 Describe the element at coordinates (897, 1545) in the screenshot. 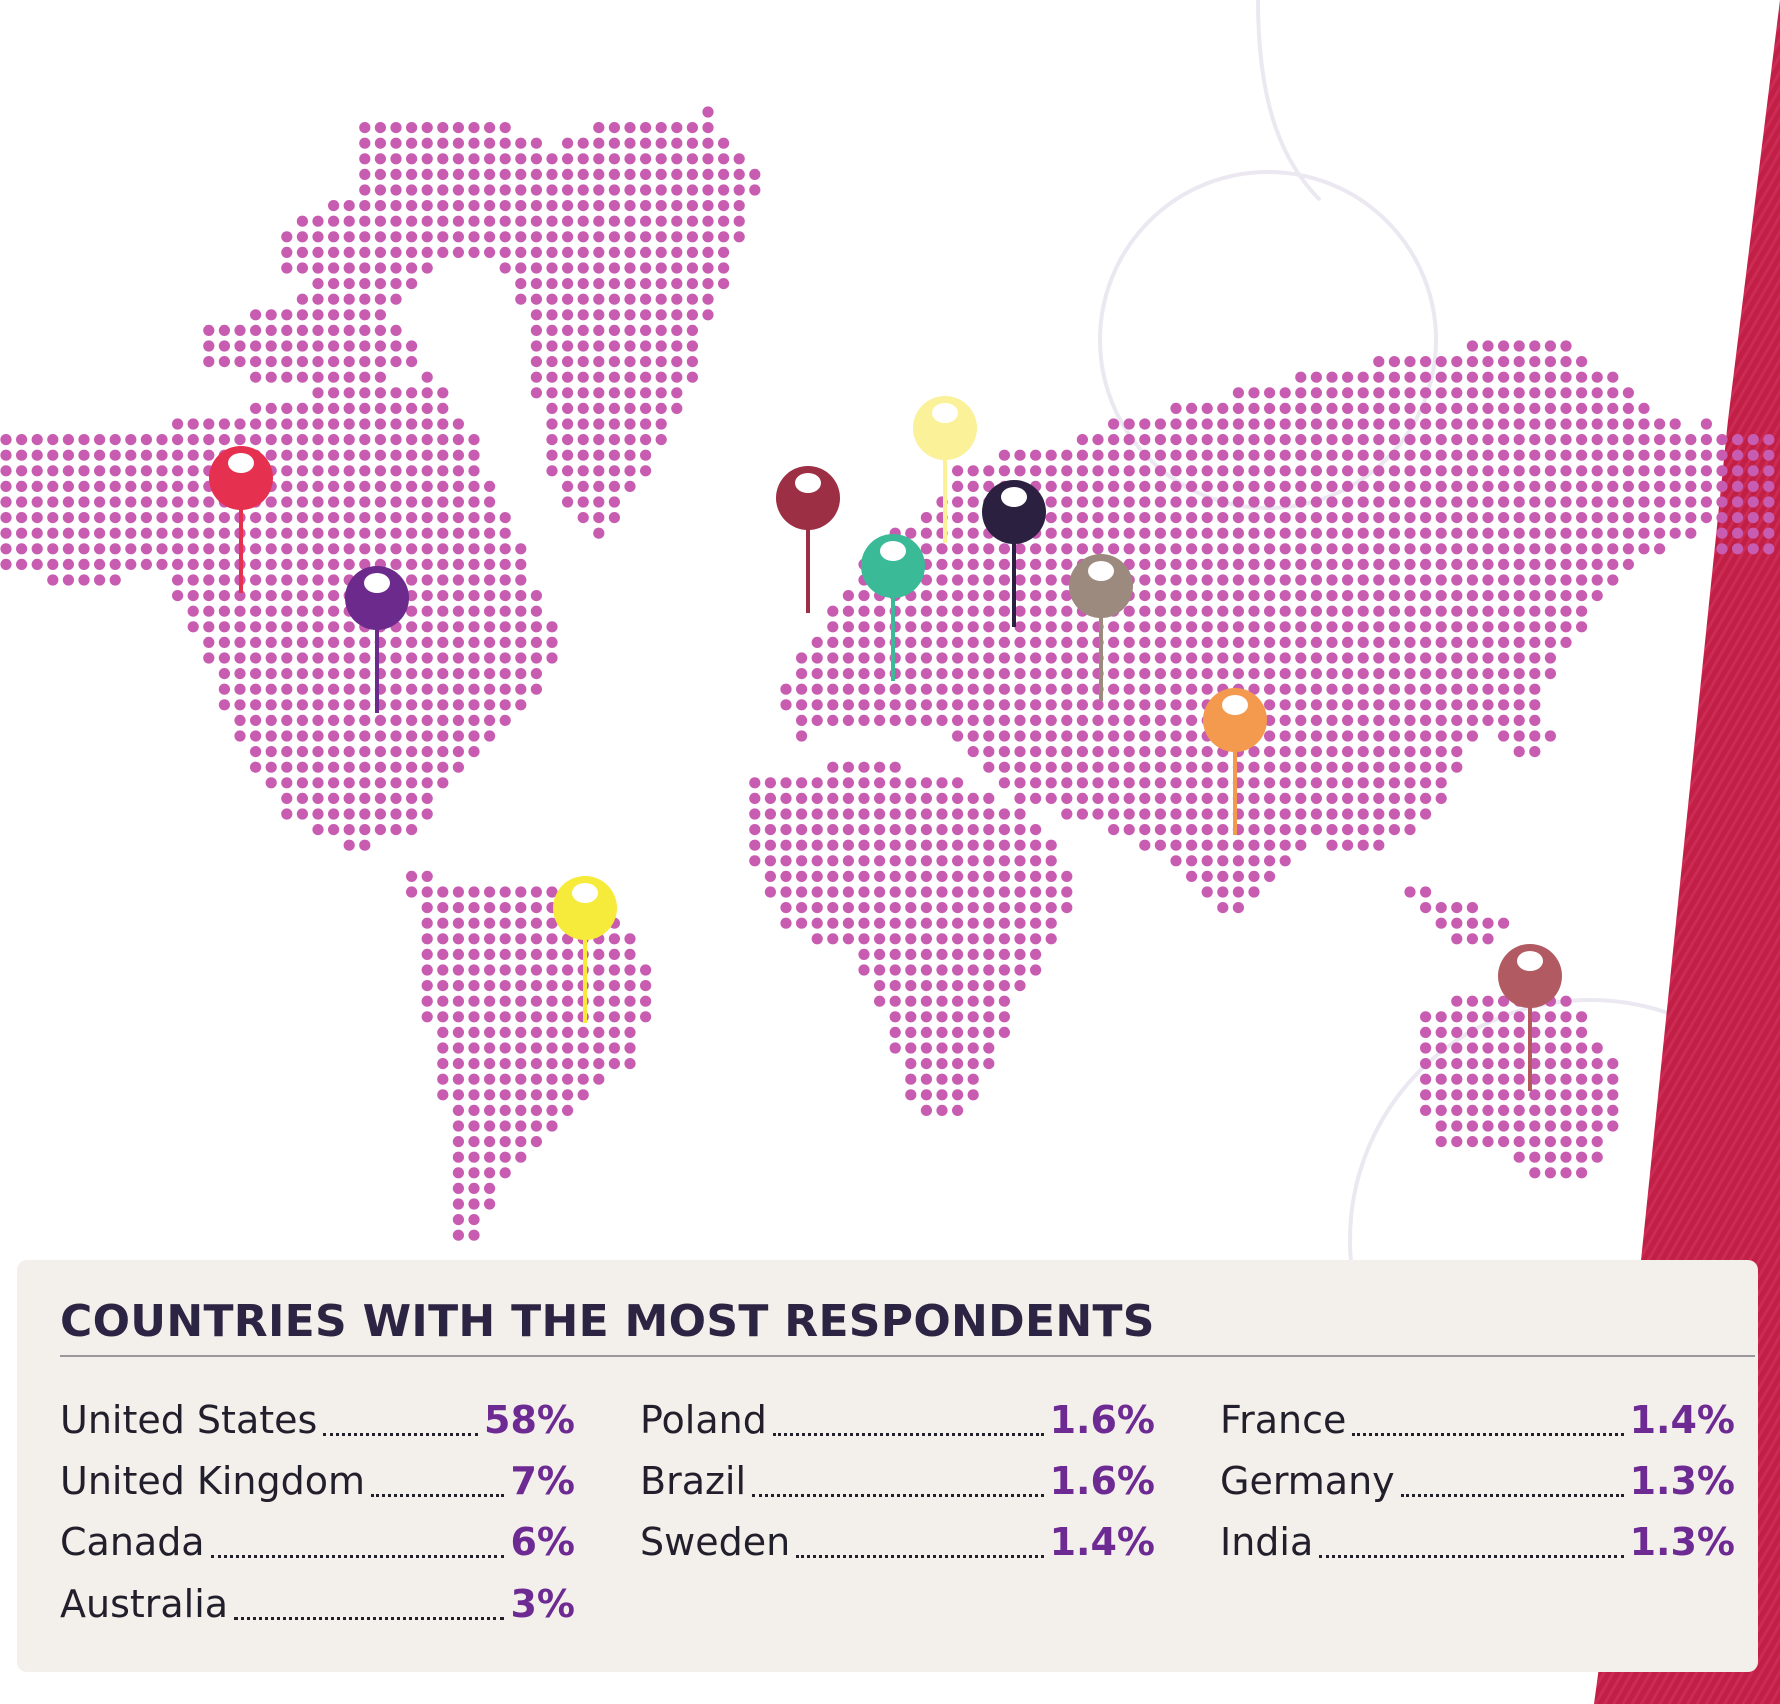

I see `legend-row: Sweden 1.4%` at that location.